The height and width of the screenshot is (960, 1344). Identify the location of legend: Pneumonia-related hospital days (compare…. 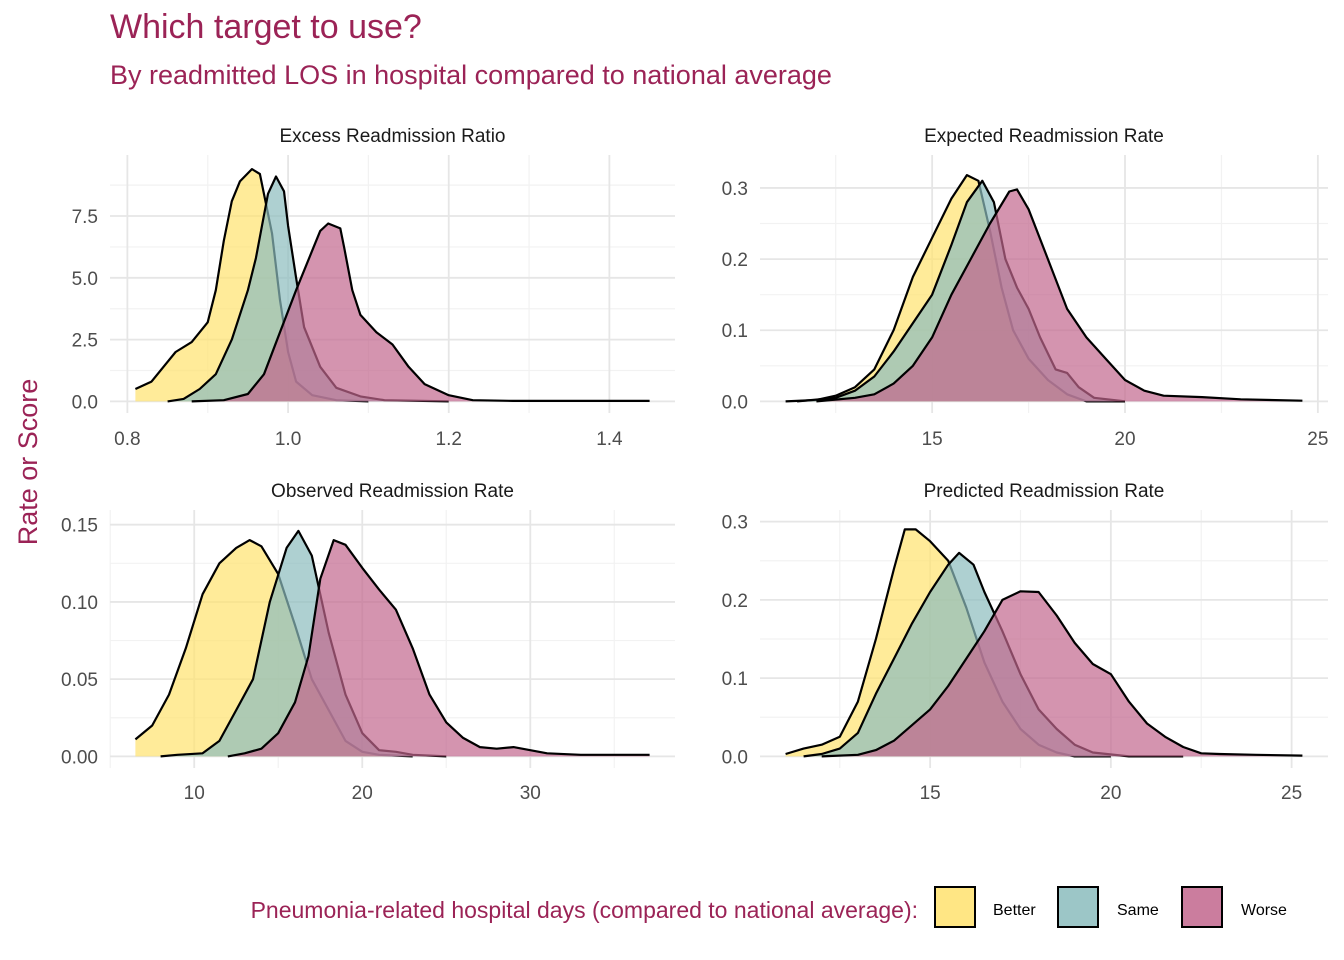
(769, 907).